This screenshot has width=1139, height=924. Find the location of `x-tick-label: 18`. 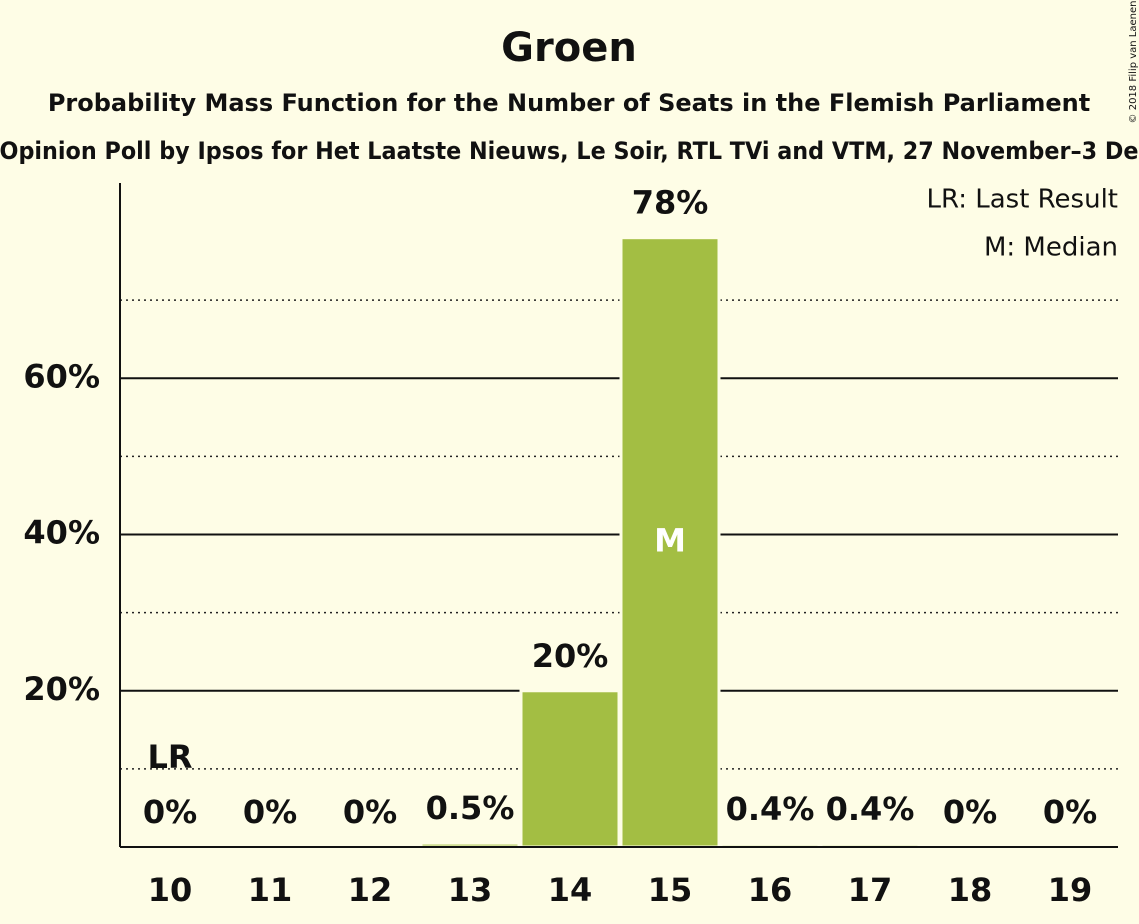

x-tick-label: 18 is located at coordinates (970, 890).